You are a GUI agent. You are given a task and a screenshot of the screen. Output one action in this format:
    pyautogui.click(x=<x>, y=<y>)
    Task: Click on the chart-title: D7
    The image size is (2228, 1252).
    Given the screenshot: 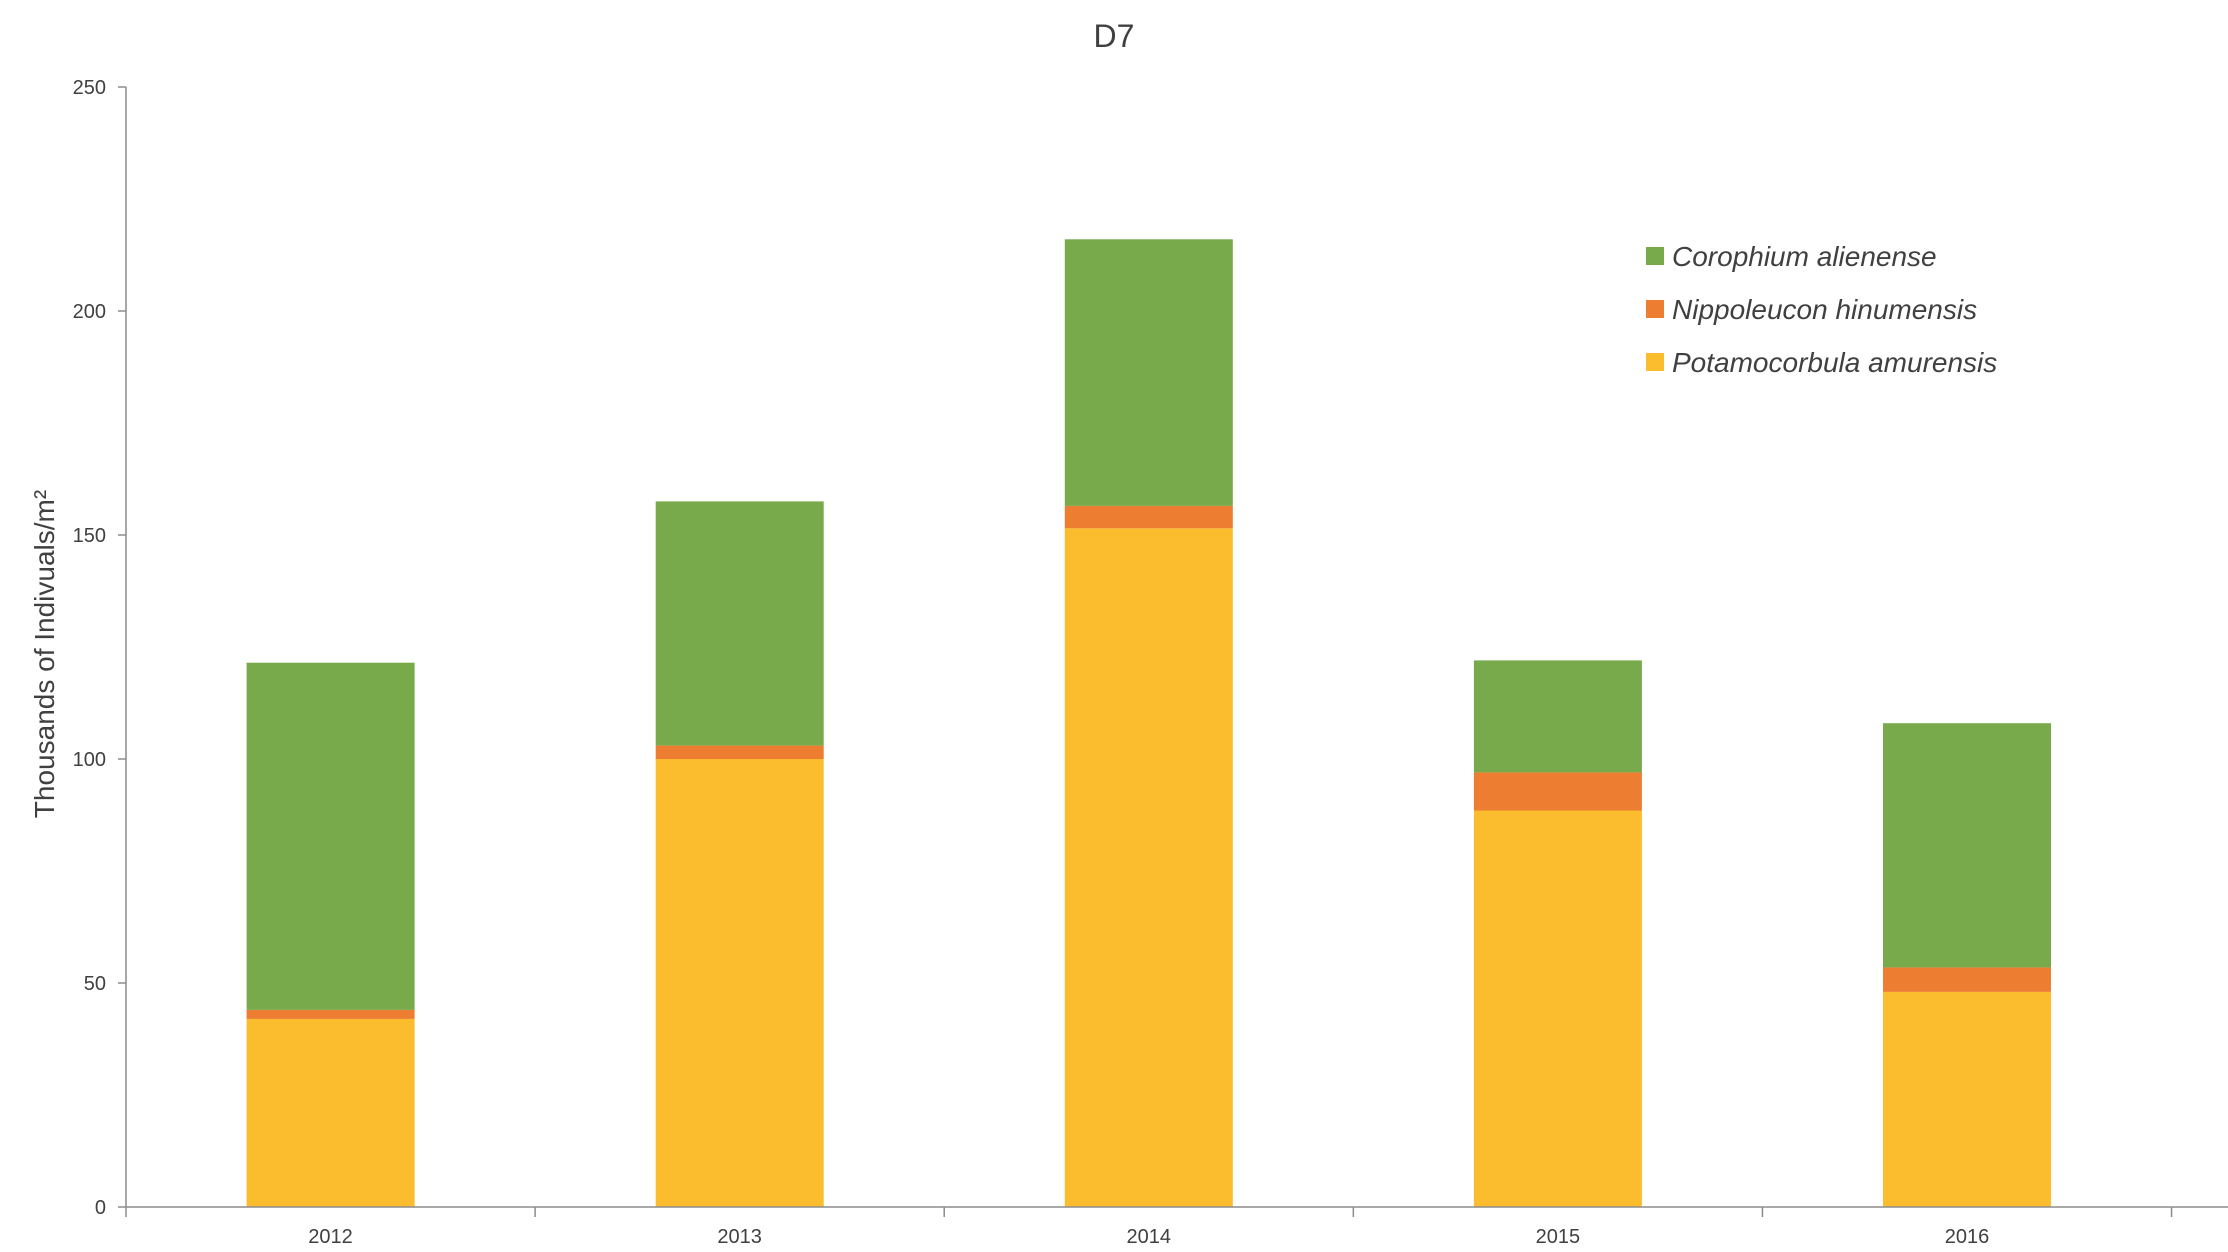 What is the action you would take?
    pyautogui.click(x=1114, y=36)
    